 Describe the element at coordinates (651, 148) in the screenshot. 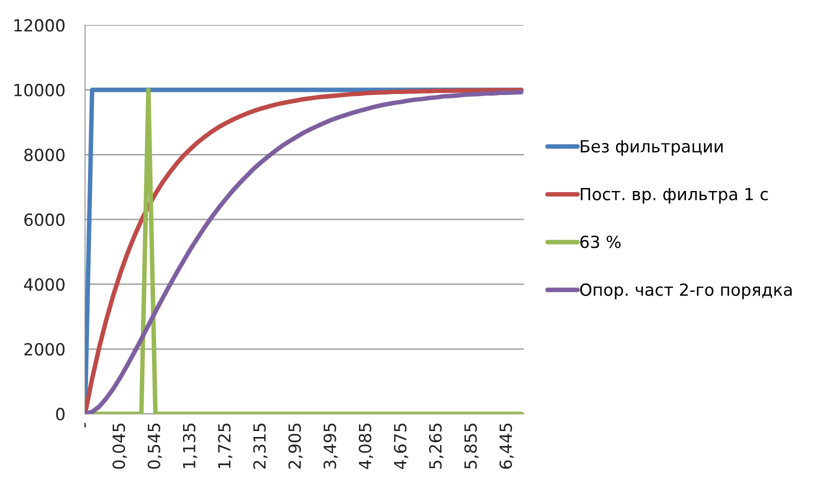

I see `legend-label: Без фильтрации` at that location.